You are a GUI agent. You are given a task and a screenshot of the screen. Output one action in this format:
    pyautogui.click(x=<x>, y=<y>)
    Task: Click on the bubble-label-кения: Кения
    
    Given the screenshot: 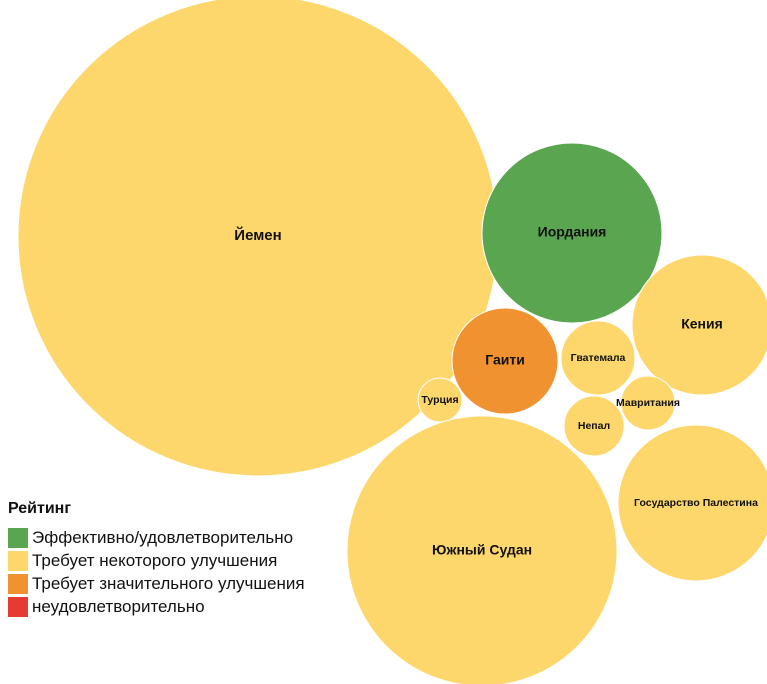 What is the action you would take?
    pyautogui.click(x=702, y=324)
    